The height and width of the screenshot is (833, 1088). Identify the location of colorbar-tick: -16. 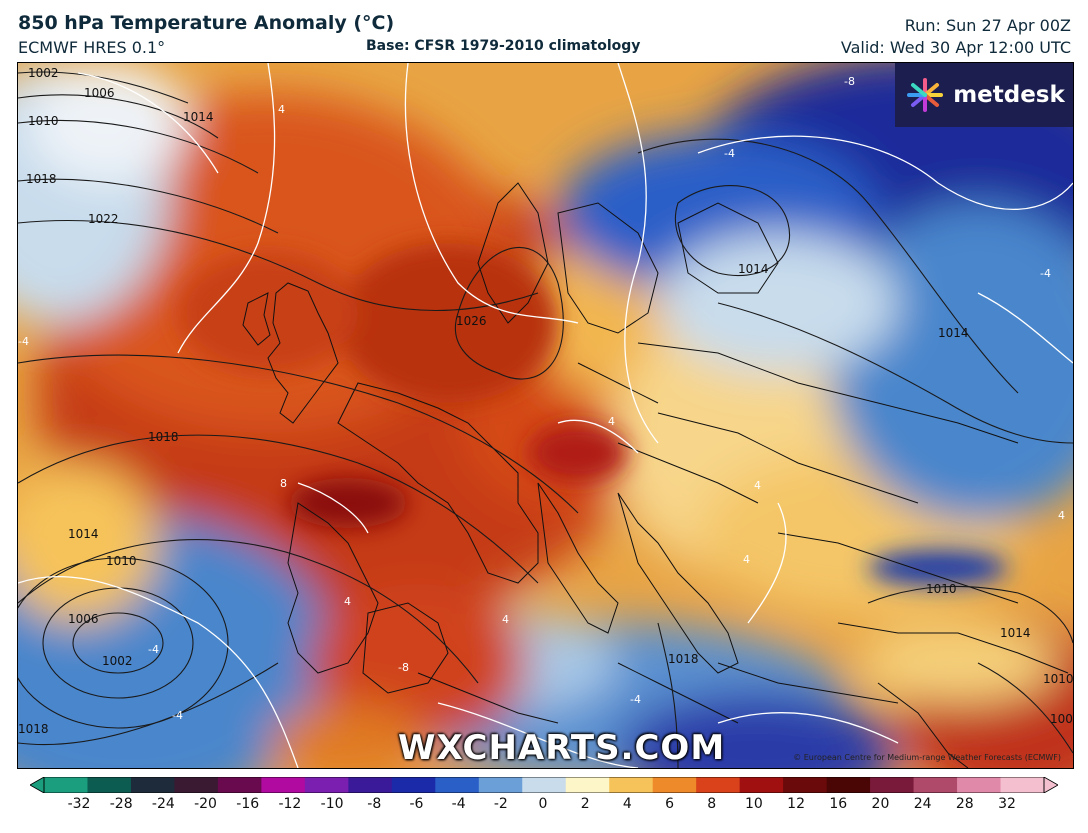
(248, 804).